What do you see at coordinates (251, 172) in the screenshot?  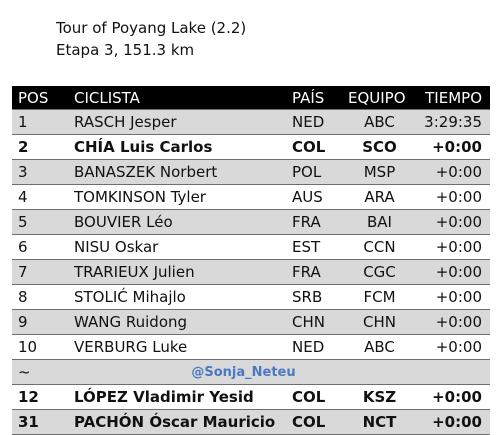 I see `table-row: 3 BANASZEK Norbert POL MSP +0:00` at bounding box center [251, 172].